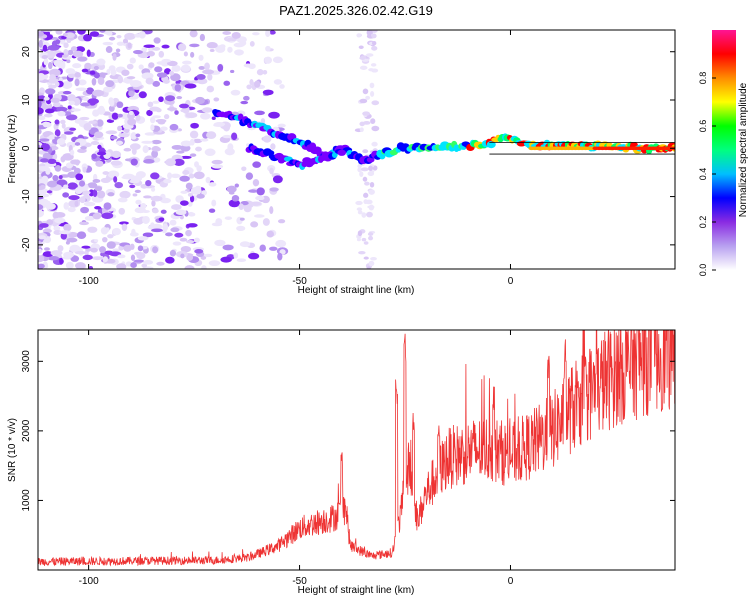 Image resolution: width=750 pixels, height=600 pixels. Describe the element at coordinates (703, 174) in the screenshot. I see `colorbar-tick-label: 0.4` at that location.